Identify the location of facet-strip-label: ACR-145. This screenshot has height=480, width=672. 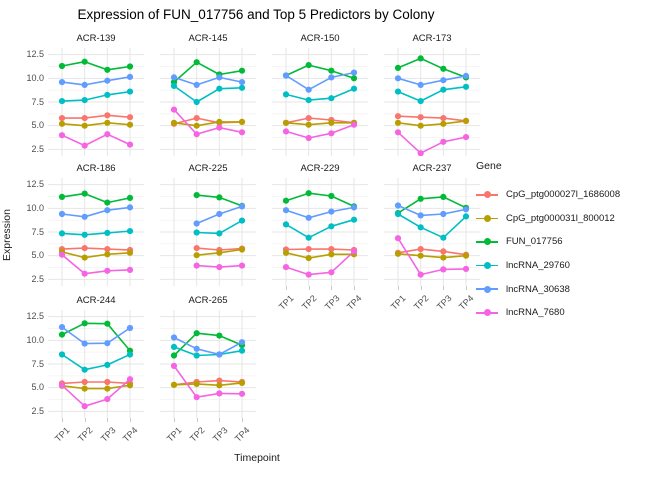
(208, 38).